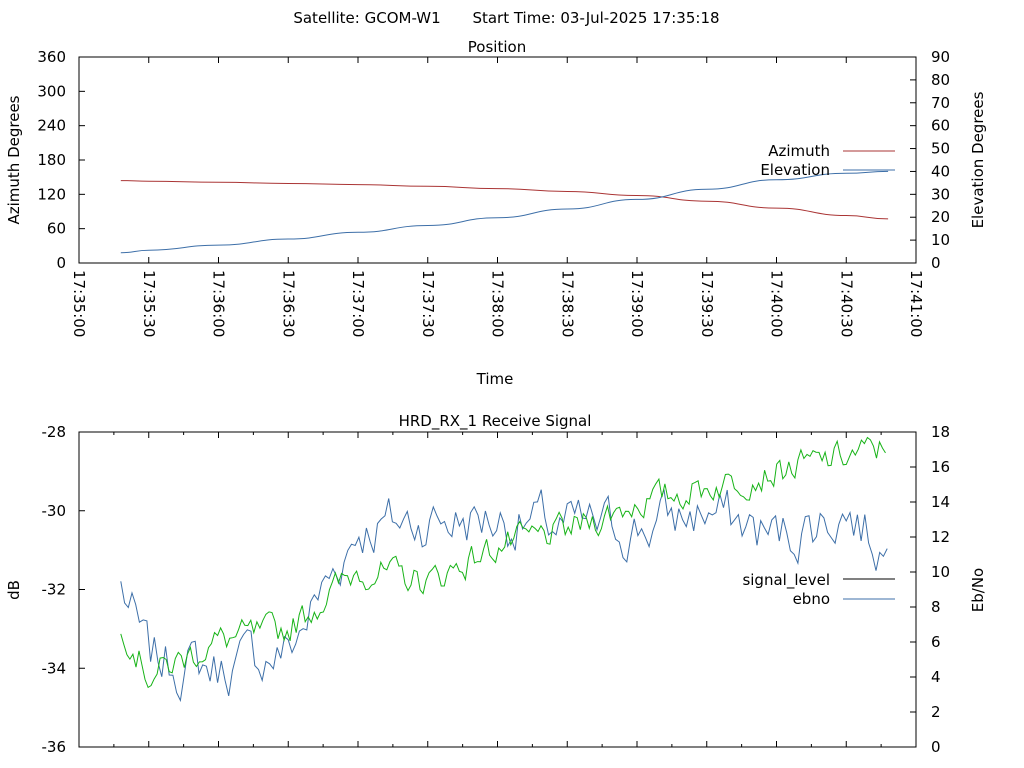 The image size is (1024, 768). I want to click on y2-tick-label: 14, so click(940, 502).